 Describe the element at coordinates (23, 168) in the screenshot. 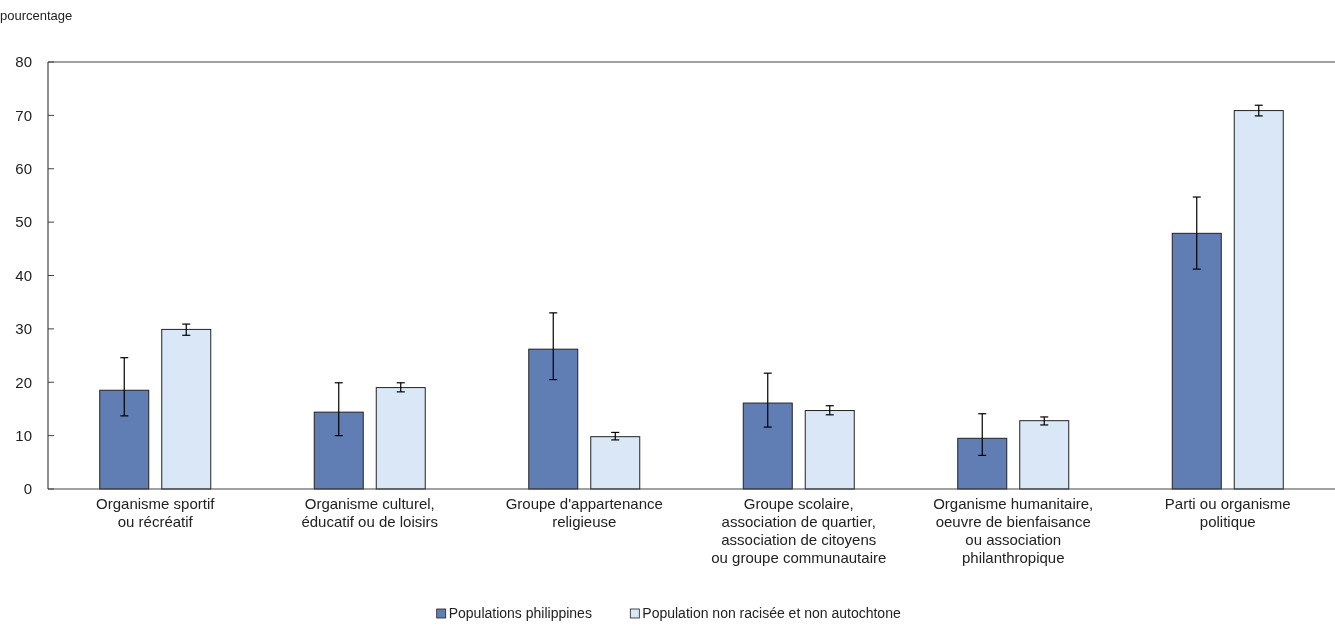

I see `y-tick-label: 60` at that location.